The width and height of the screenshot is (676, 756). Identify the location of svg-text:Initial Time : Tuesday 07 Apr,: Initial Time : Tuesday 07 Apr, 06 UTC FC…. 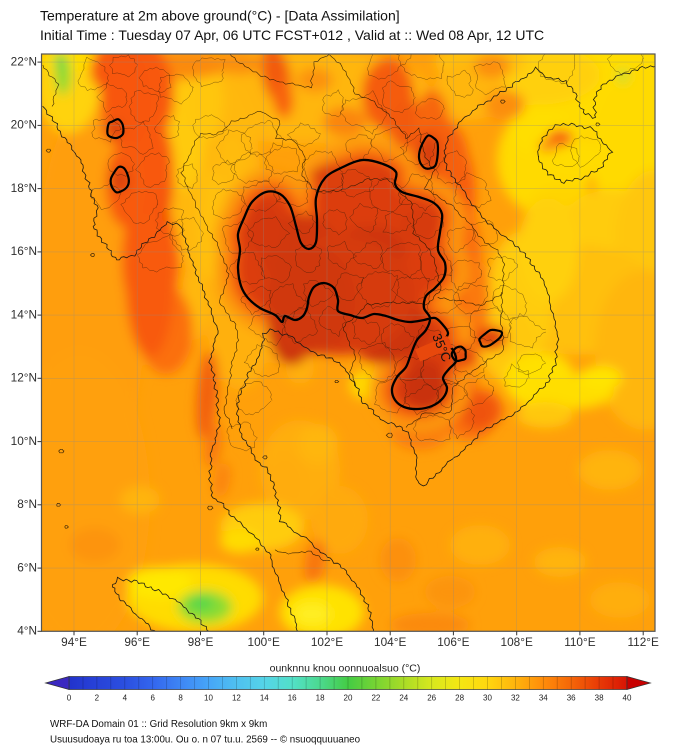
(292, 35).